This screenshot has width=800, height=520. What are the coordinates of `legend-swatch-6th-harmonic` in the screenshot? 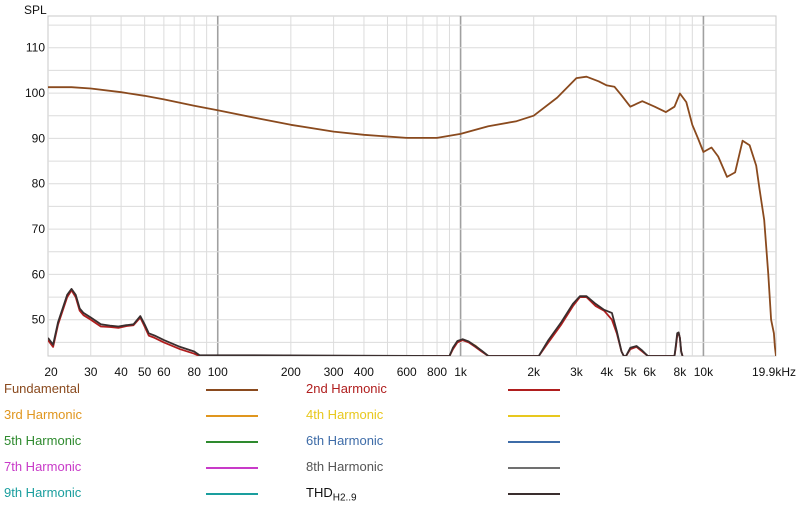 It's located at (534, 442).